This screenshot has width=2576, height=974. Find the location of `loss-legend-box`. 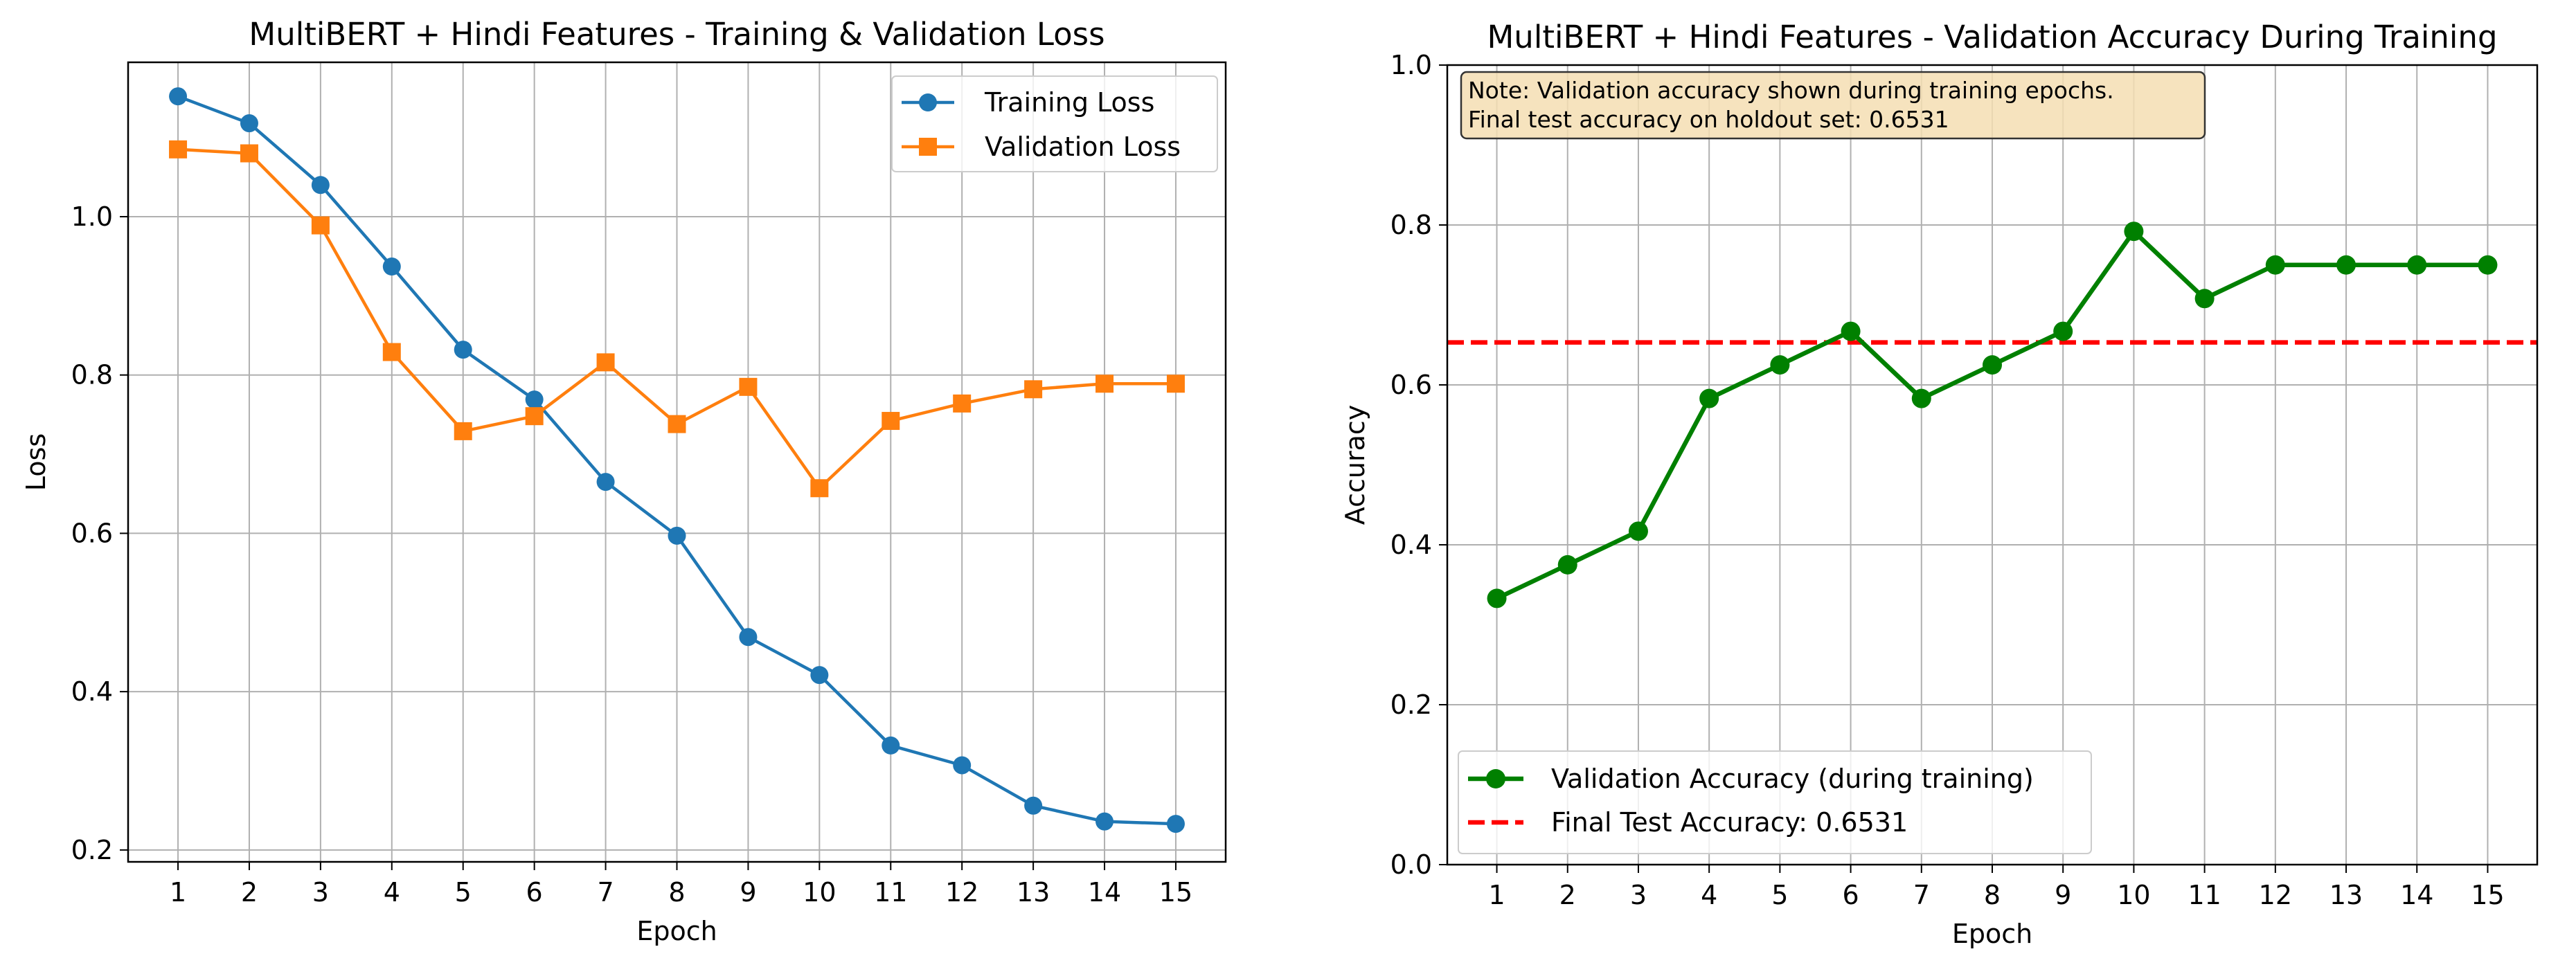

loss-legend-box is located at coordinates (1054, 124).